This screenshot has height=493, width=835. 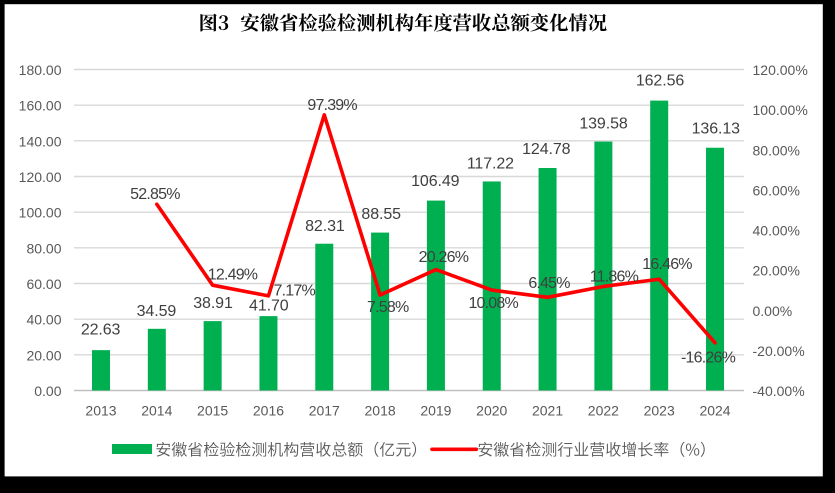 What do you see at coordinates (268, 411) in the screenshot?
I see `svg-text: 2016` at bounding box center [268, 411].